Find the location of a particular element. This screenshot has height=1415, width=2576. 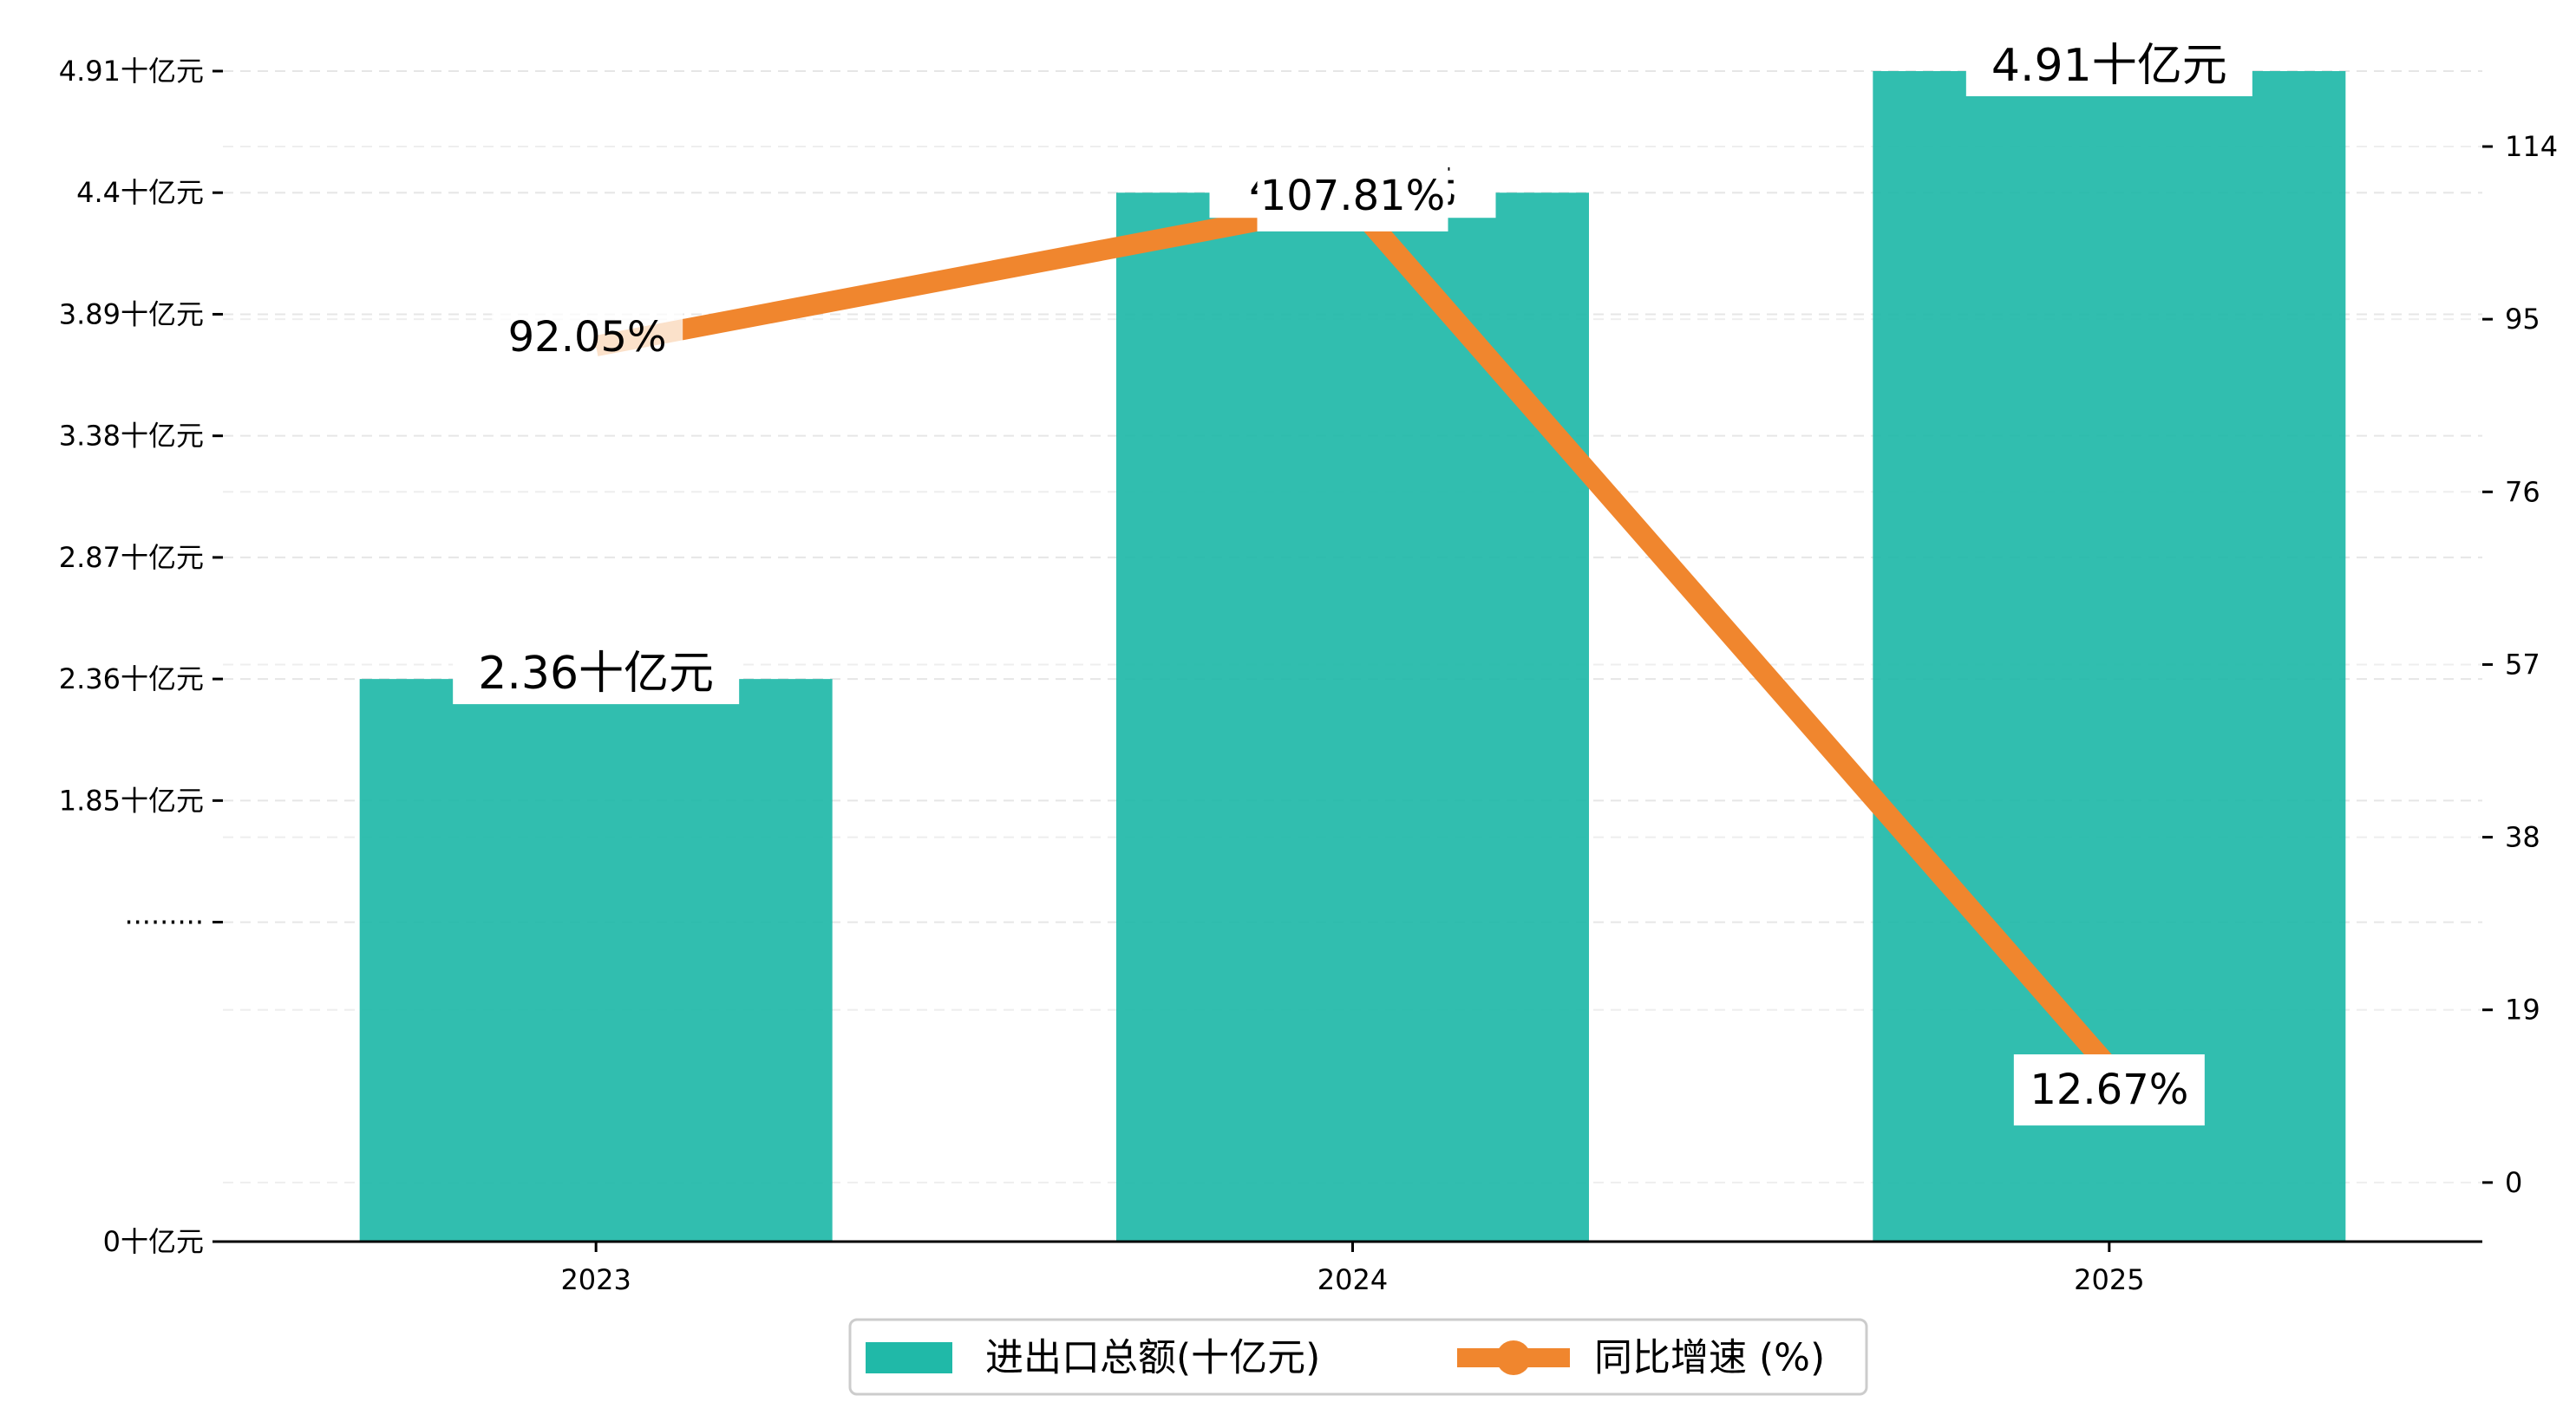

line-label: 107.81% is located at coordinates (1353, 196).